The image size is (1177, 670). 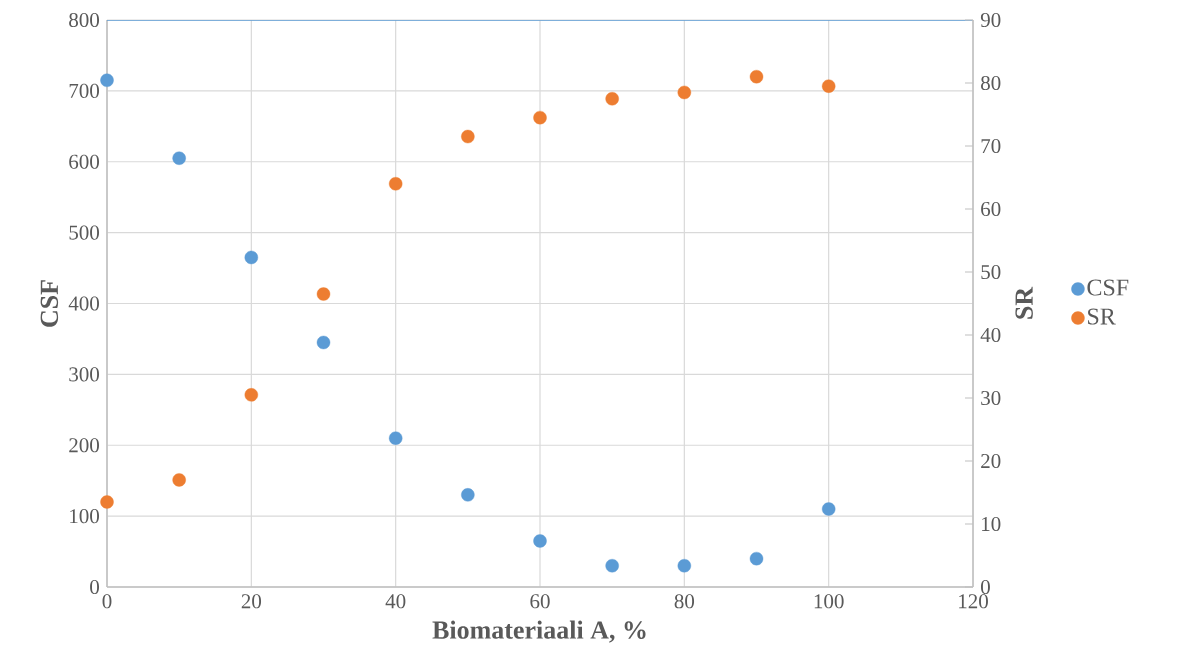 I want to click on x-tick-label: 100, so click(x=829, y=601).